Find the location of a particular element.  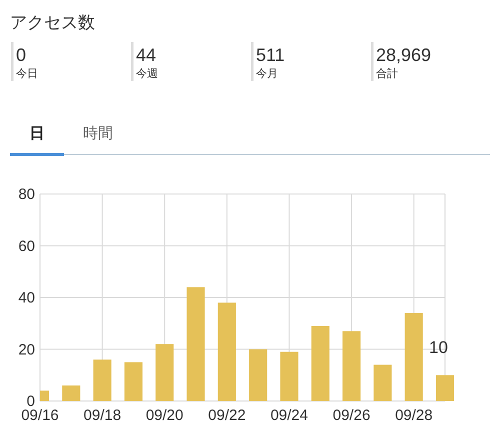

y-tick-label: 60 is located at coordinates (26, 246).